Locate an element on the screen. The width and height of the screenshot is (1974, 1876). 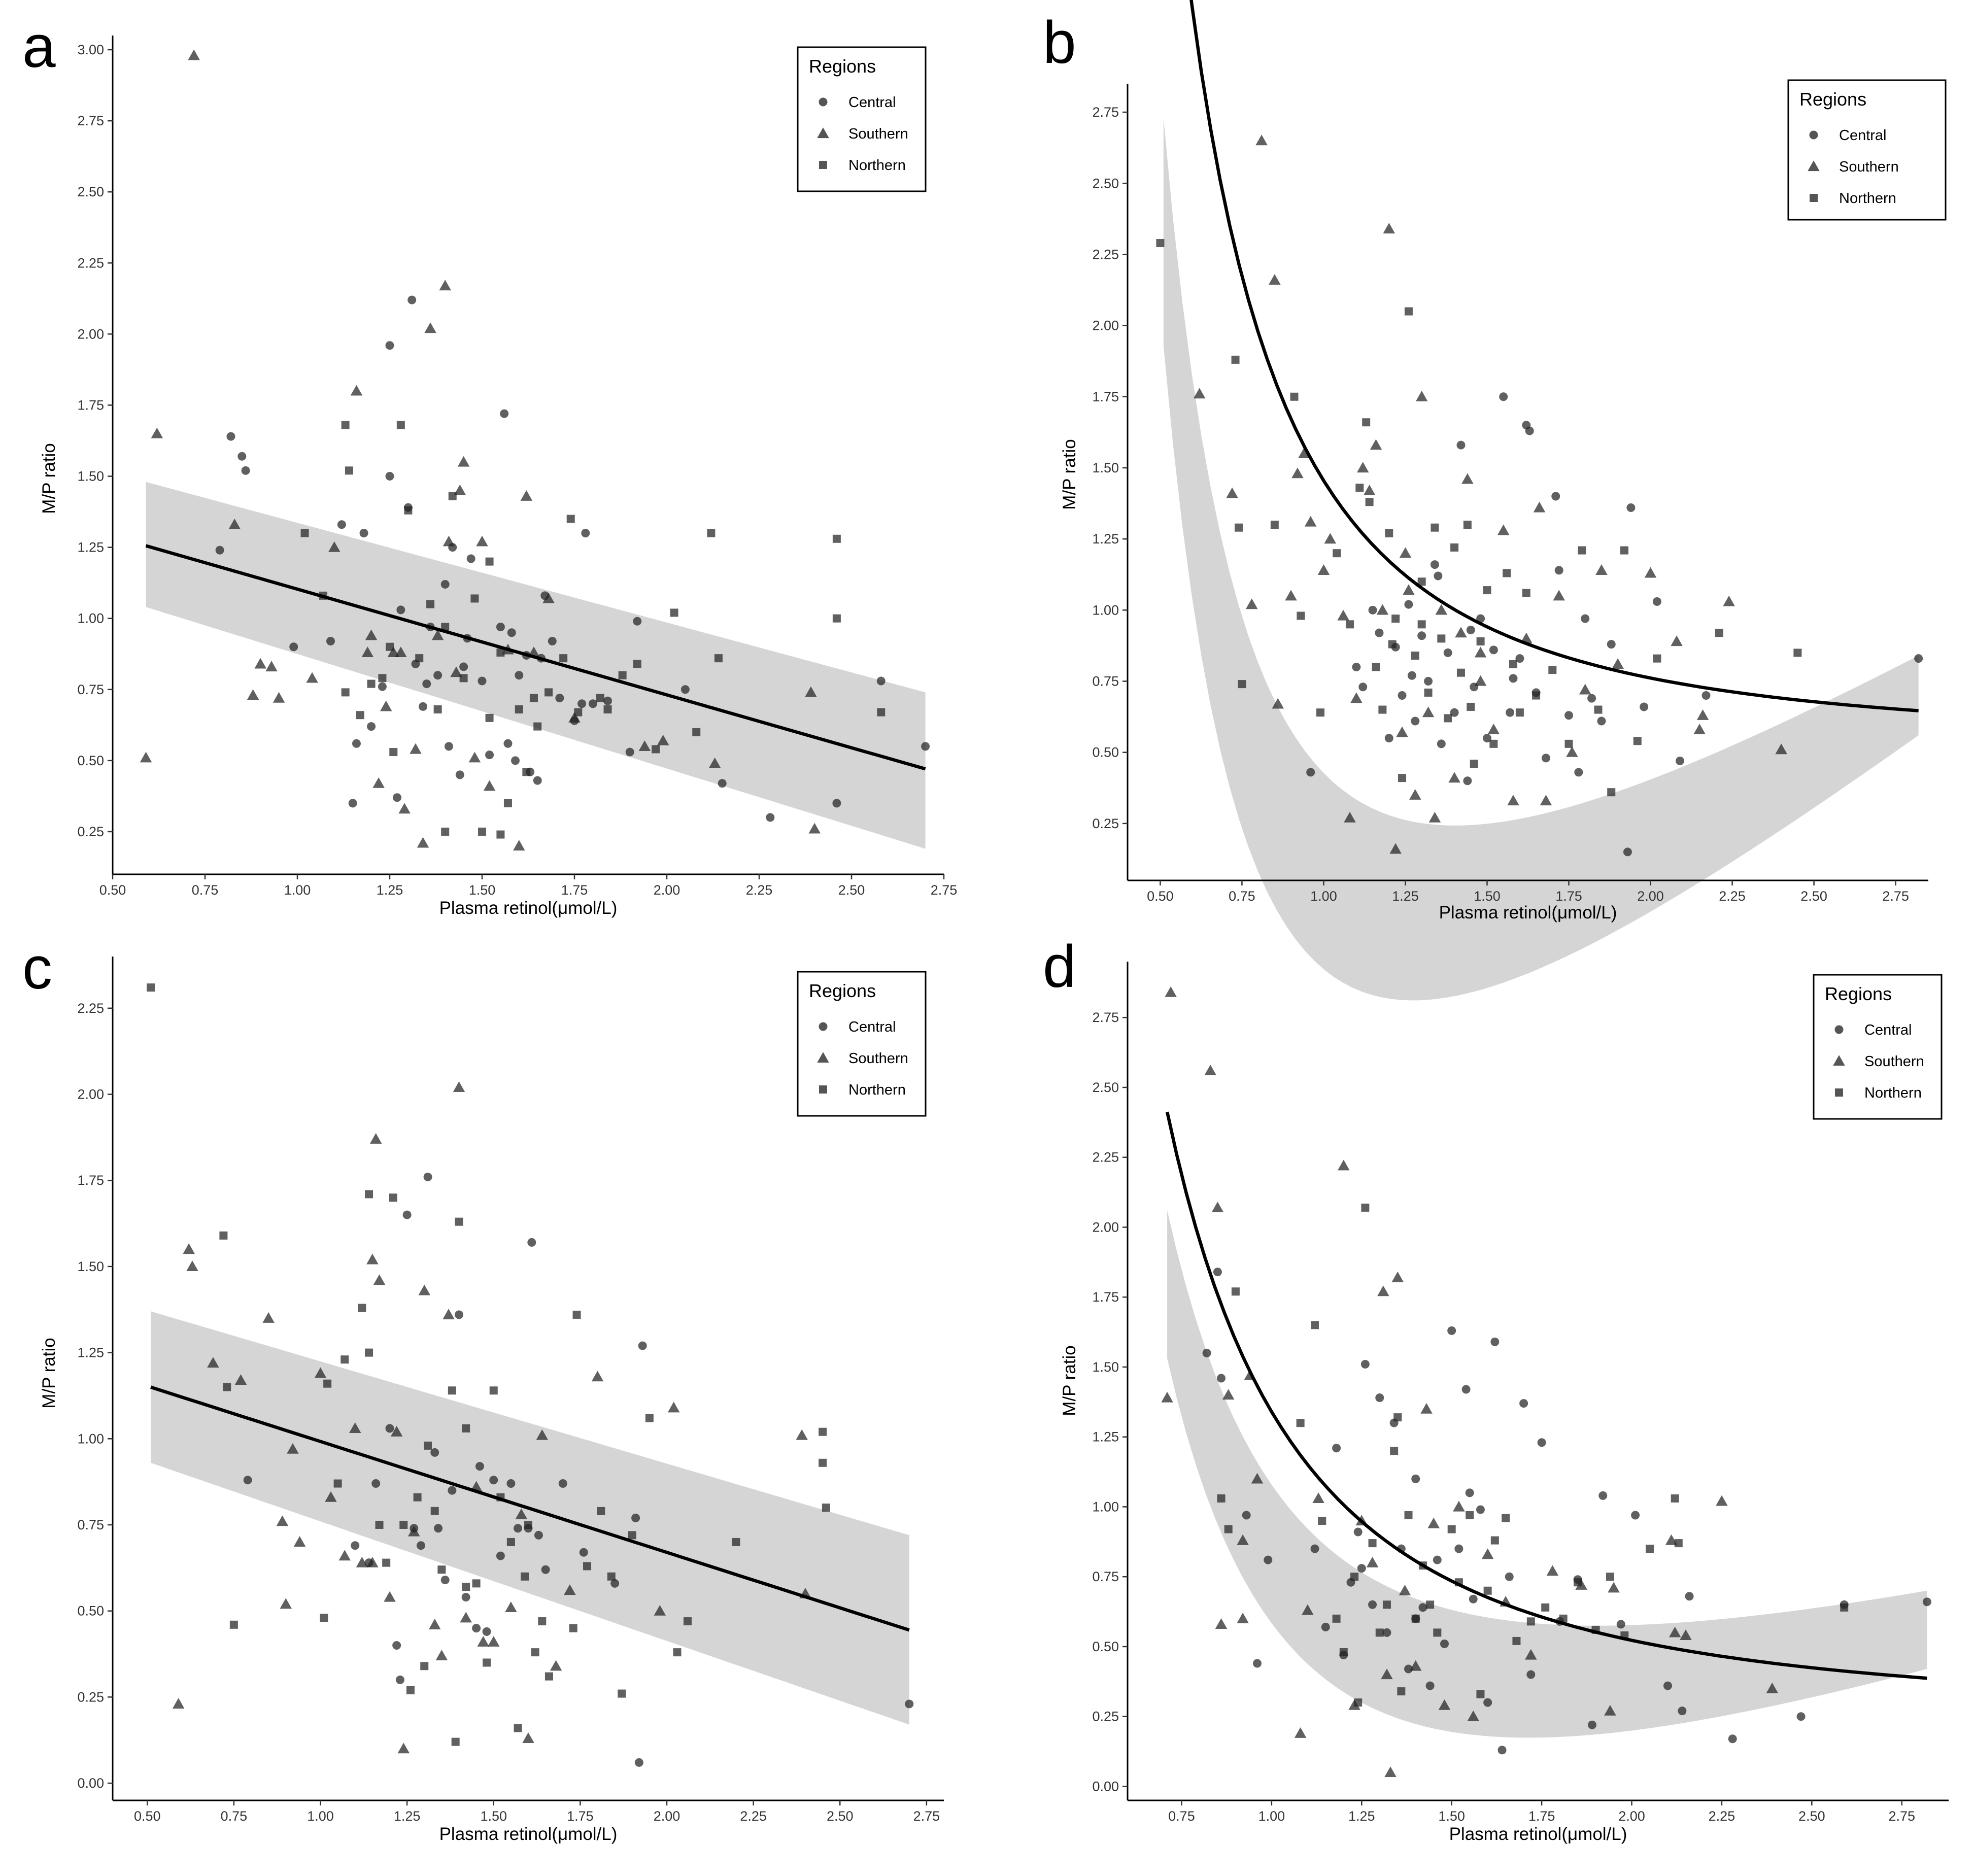
legend-title: Regions is located at coordinates (842, 990).